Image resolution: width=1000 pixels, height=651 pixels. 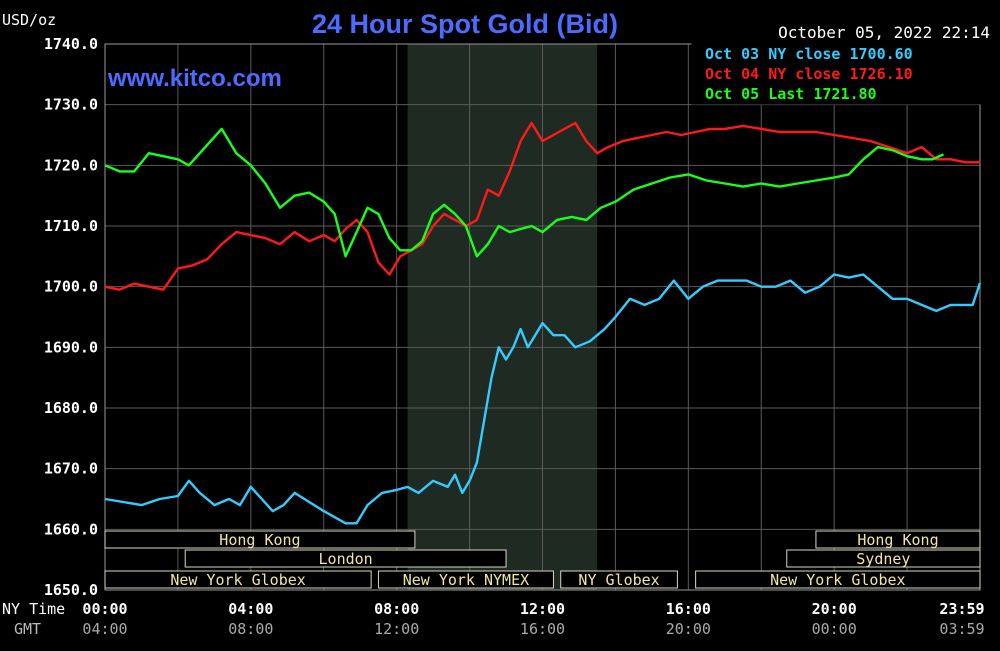 What do you see at coordinates (250, 629) in the screenshot?
I see `x-tick-label-gmt: 08:00` at bounding box center [250, 629].